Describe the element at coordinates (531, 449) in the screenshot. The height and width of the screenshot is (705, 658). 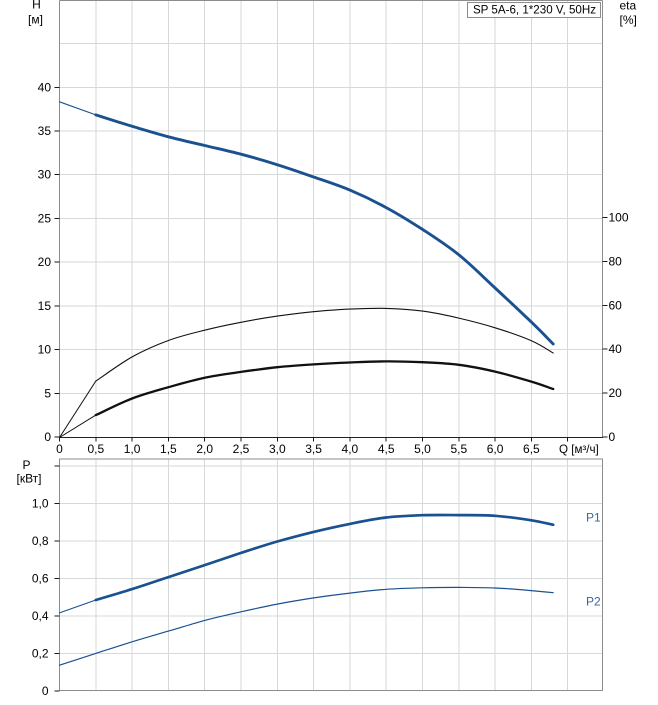
I see `svg-text: 6,5` at that location.